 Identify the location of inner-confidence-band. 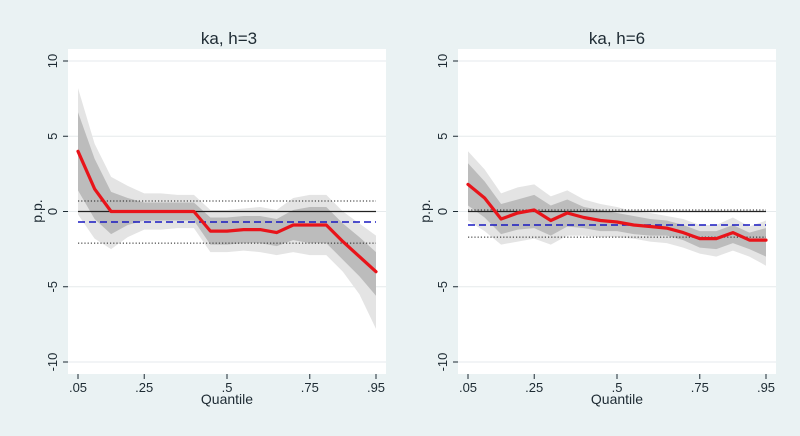
(617, 210).